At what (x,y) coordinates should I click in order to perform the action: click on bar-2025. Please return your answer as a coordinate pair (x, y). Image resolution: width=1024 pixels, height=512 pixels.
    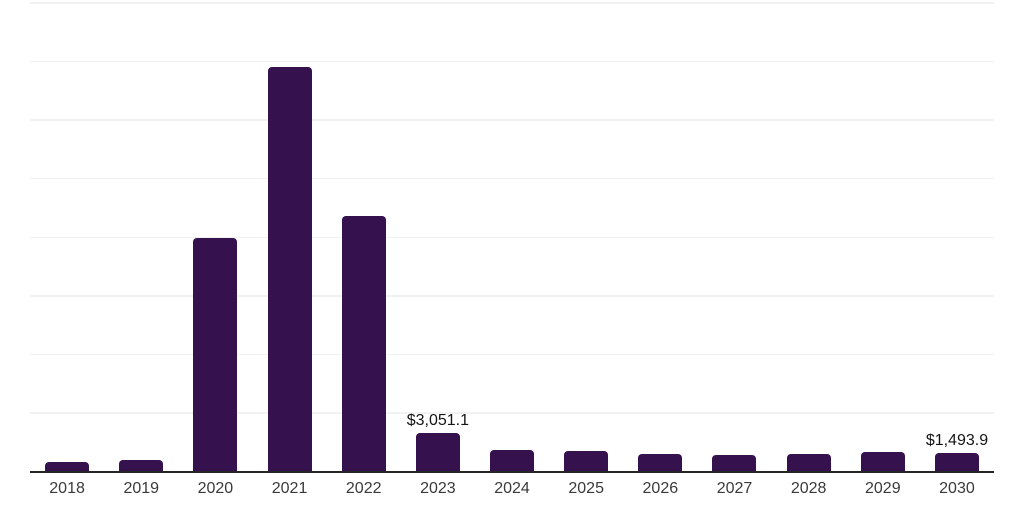
    Looking at the image, I should click on (586, 461).